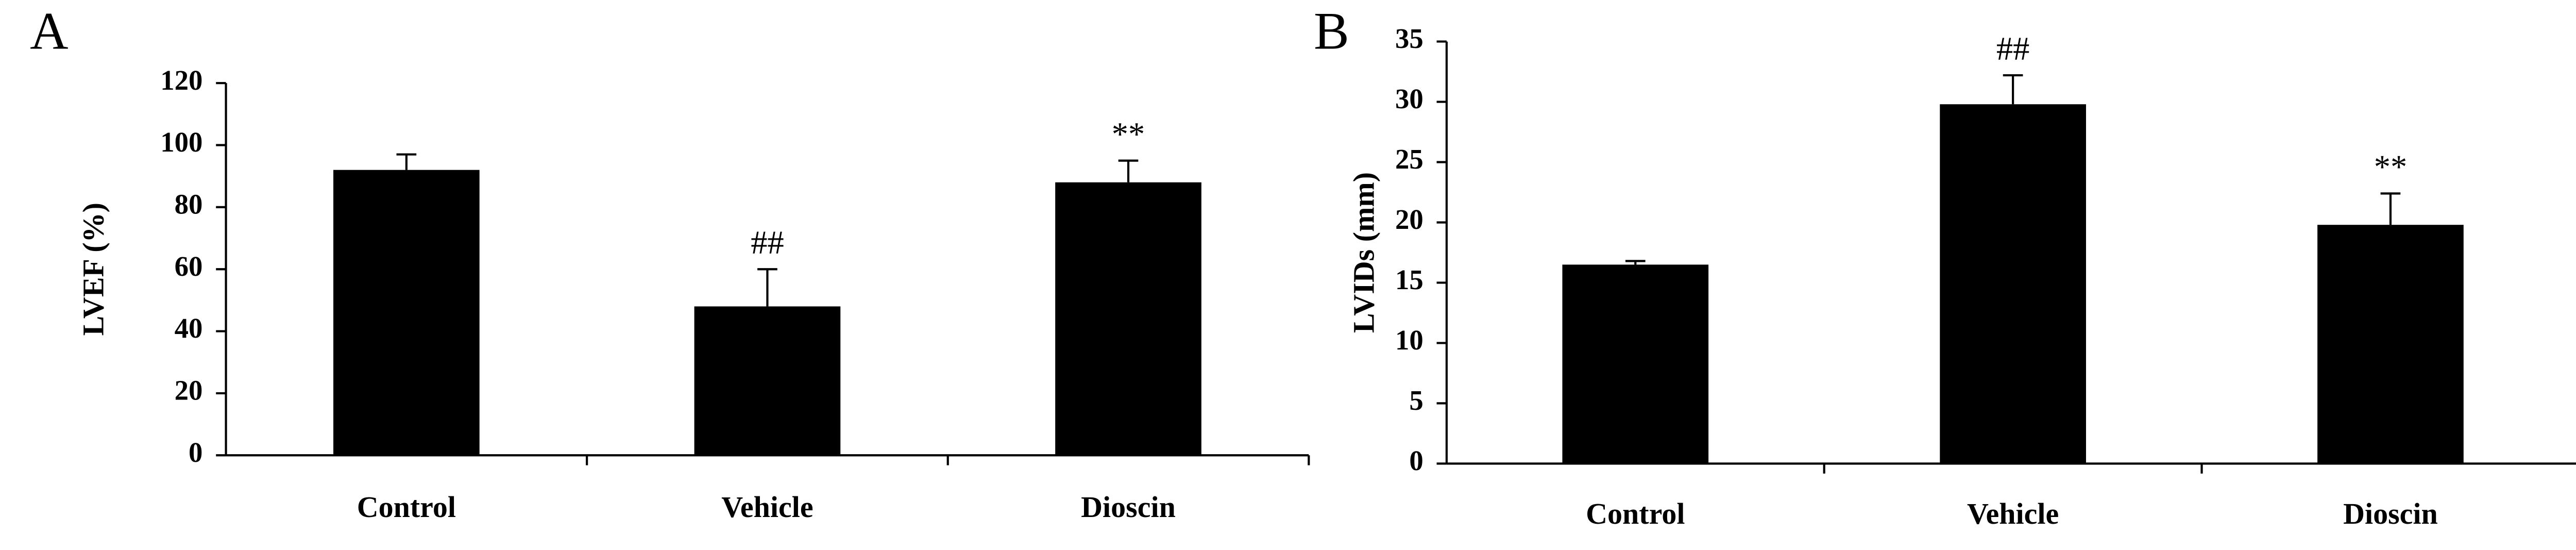 The width and height of the screenshot is (2576, 550). I want to click on y-tick-label: 40, so click(189, 328).